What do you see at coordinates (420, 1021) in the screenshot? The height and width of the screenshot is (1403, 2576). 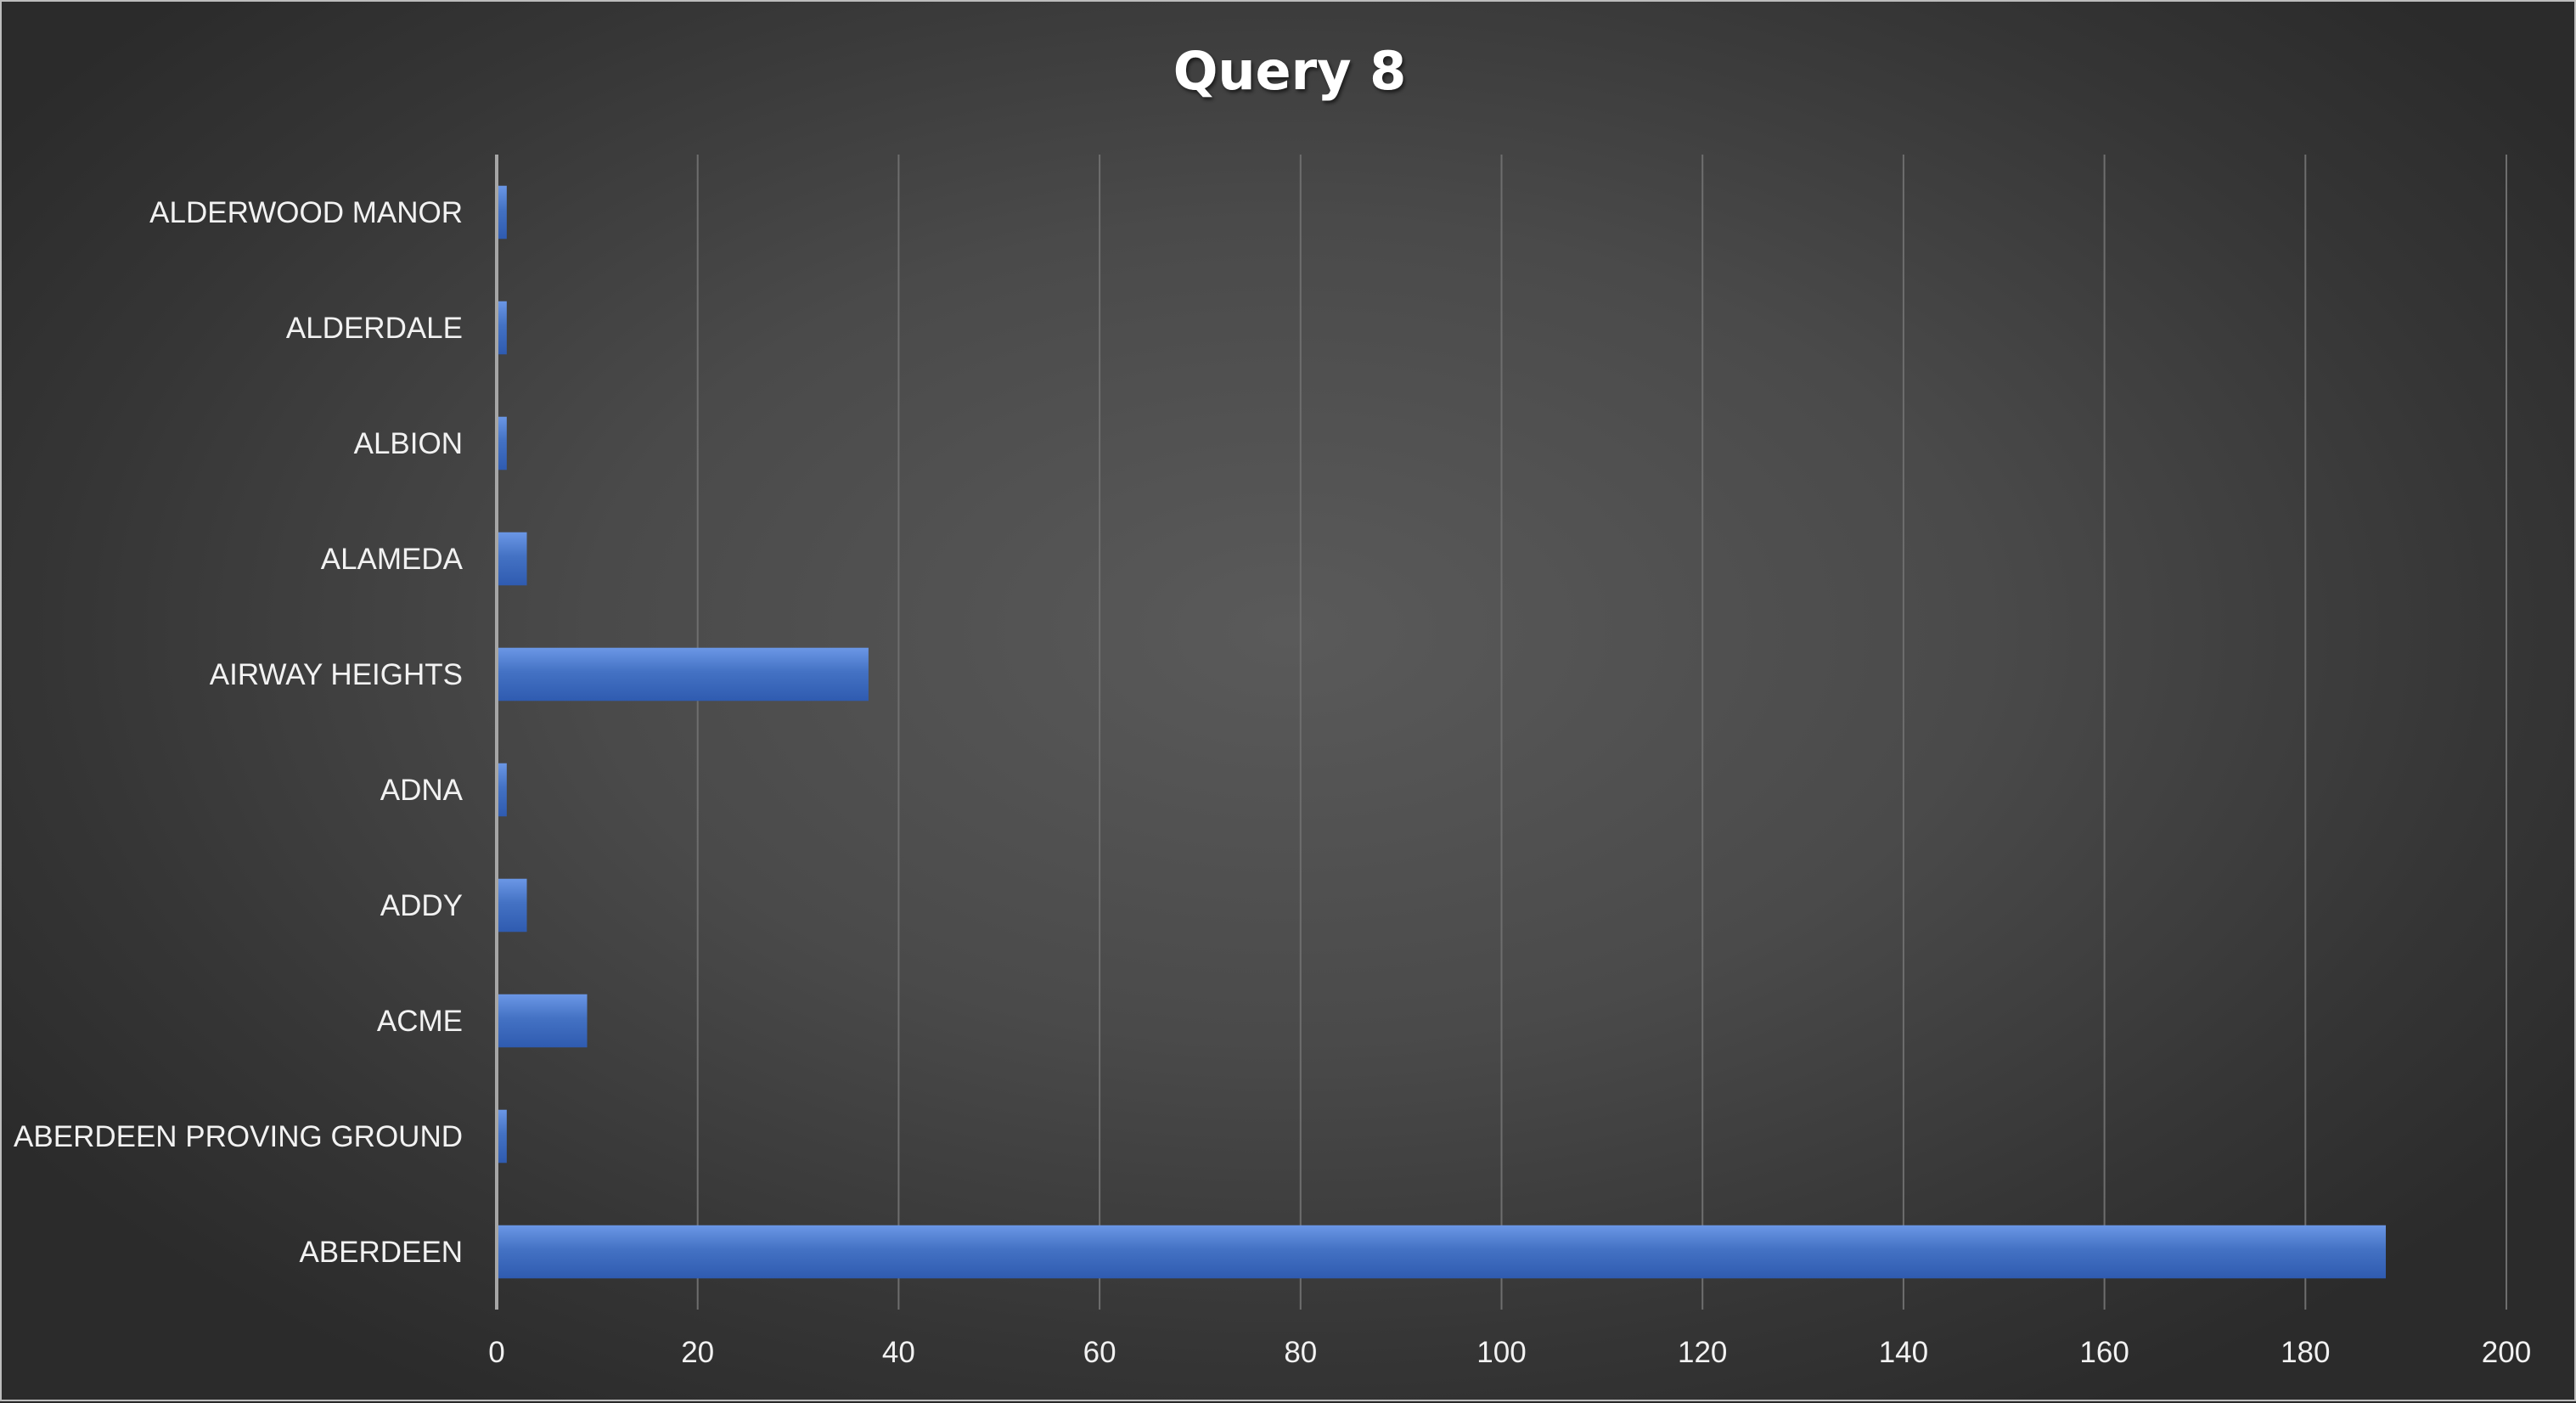 I see `category-label: ACME` at bounding box center [420, 1021].